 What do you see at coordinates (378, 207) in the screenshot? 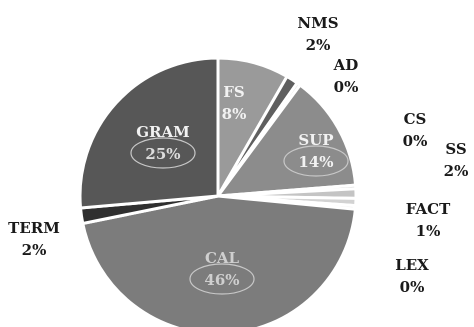
I see `leader-line-fact` at bounding box center [378, 207].